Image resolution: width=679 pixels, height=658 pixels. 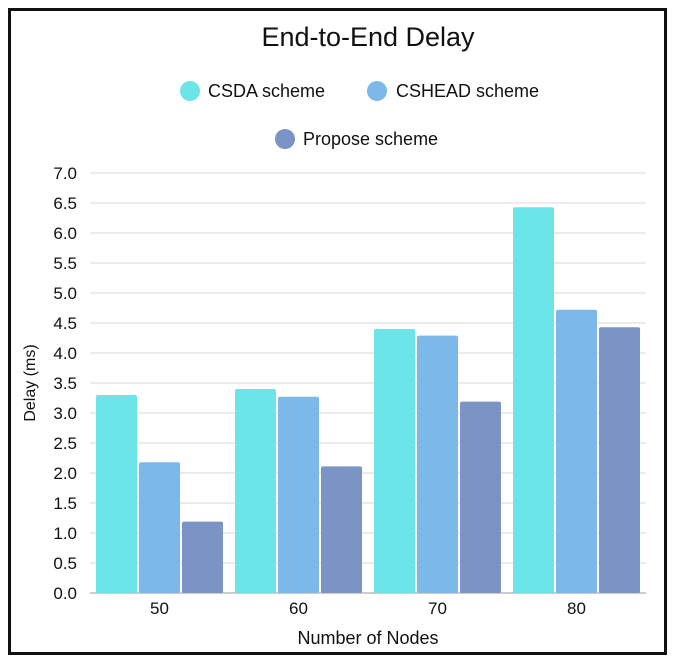 What do you see at coordinates (65, 533) in the screenshot?
I see `y-tick-label: 1.0` at bounding box center [65, 533].